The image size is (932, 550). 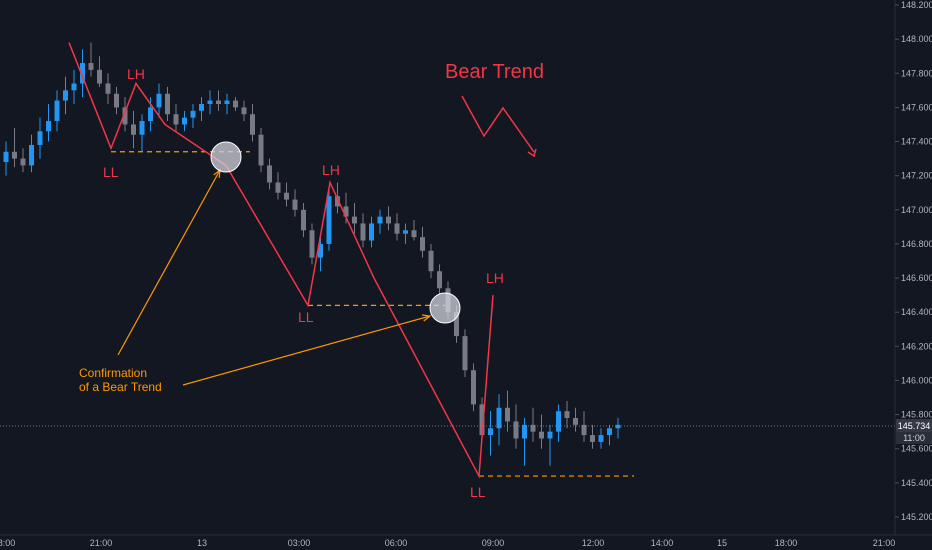 I want to click on price-tick-label: 146.200, so click(x=916, y=346).